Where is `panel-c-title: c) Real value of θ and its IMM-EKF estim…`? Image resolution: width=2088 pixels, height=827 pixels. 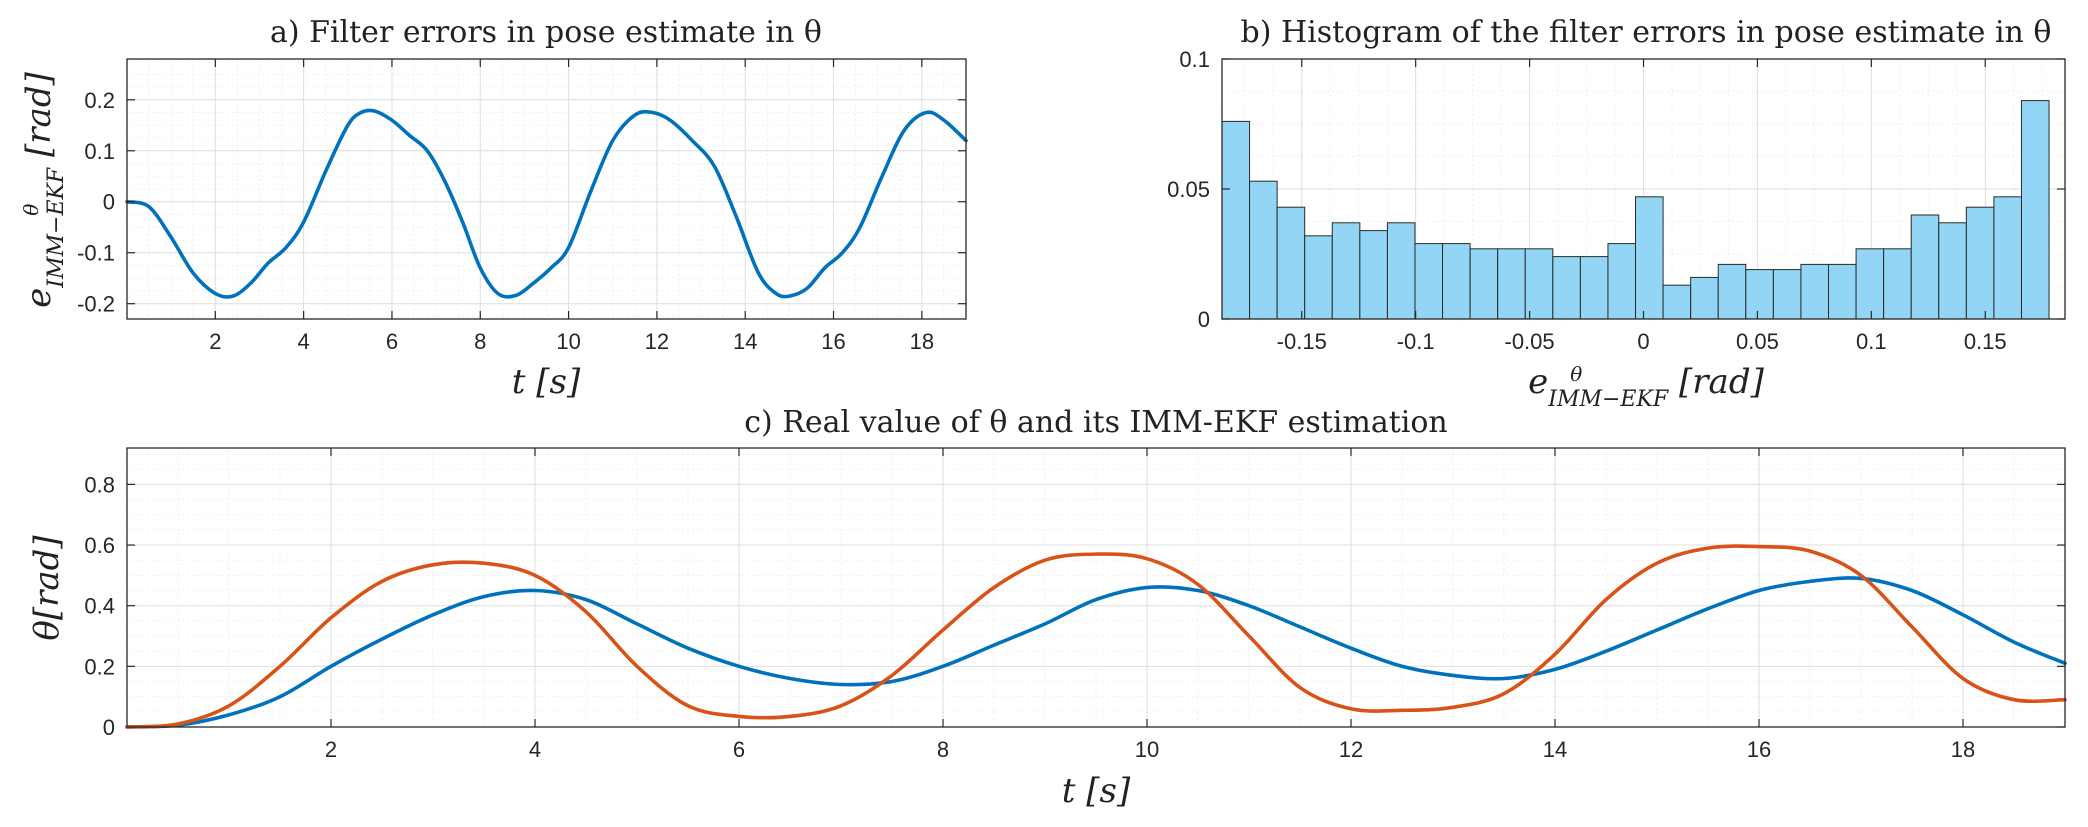
panel-c-title: c) Real value of θ and its IMM-EKF estim… is located at coordinates (1096, 422).